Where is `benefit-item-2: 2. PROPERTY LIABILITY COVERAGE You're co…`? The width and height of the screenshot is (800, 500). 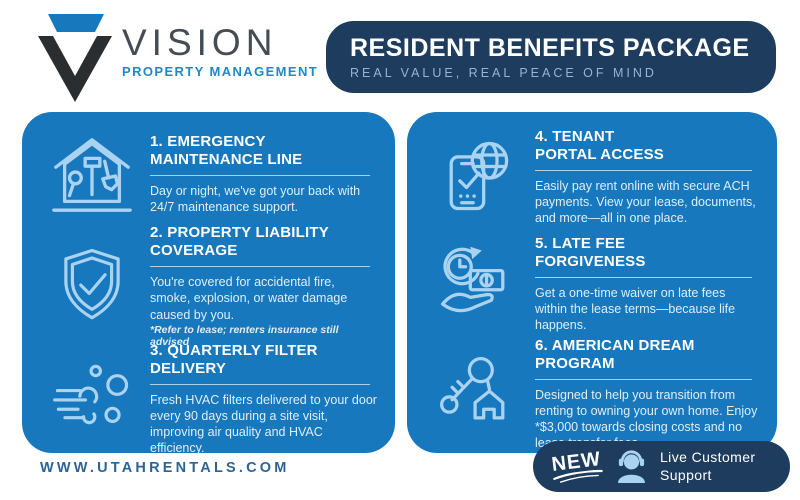
benefit-item-2: 2. PROPERTY LIABILITY COVERAGE You're co… is located at coordinates (207, 286).